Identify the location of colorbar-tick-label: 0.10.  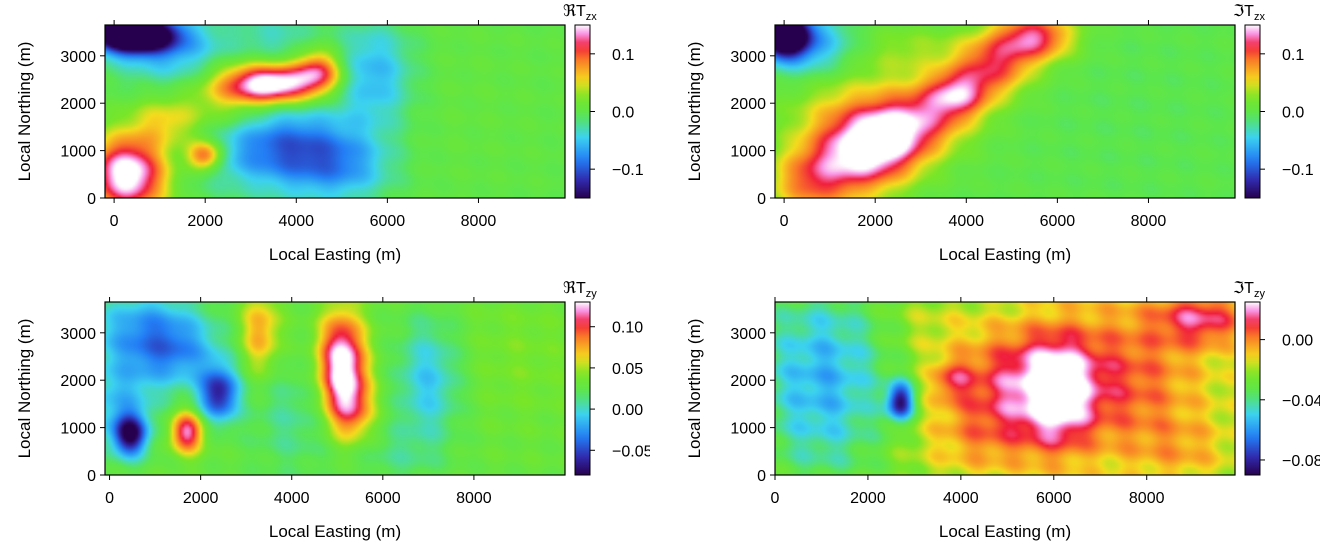
(627, 328).